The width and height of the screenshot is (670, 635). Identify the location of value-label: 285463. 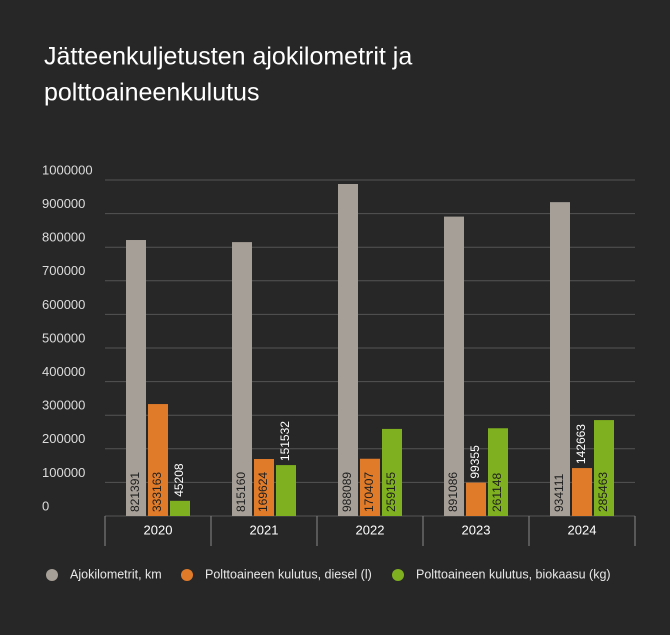
(603, 492).